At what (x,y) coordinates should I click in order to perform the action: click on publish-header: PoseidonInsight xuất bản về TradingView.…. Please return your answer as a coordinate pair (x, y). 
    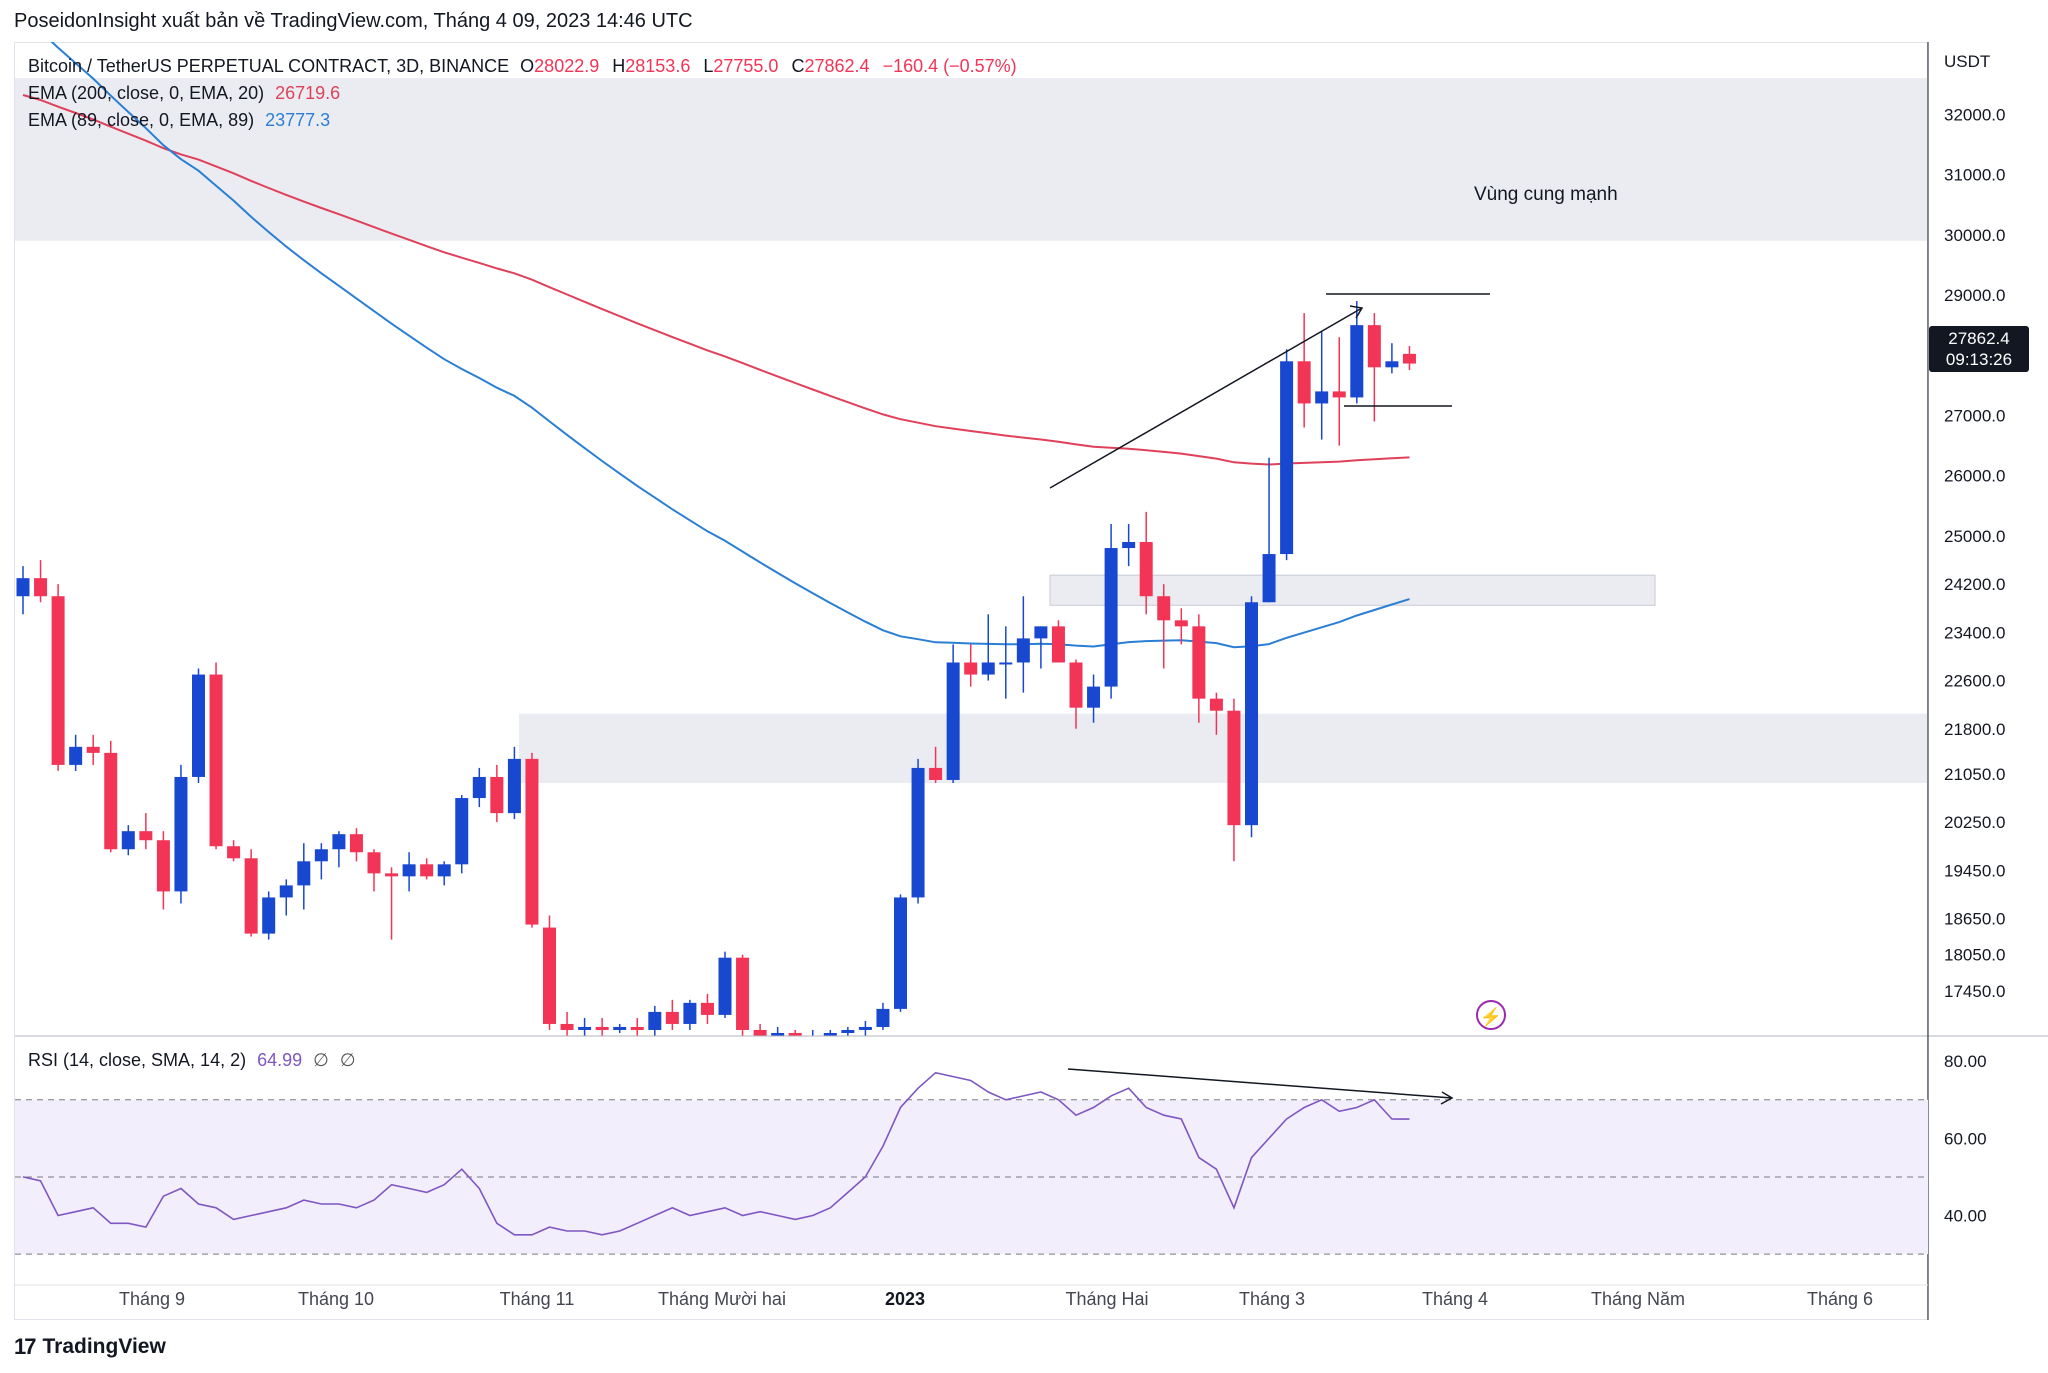
    Looking at the image, I should click on (353, 21).